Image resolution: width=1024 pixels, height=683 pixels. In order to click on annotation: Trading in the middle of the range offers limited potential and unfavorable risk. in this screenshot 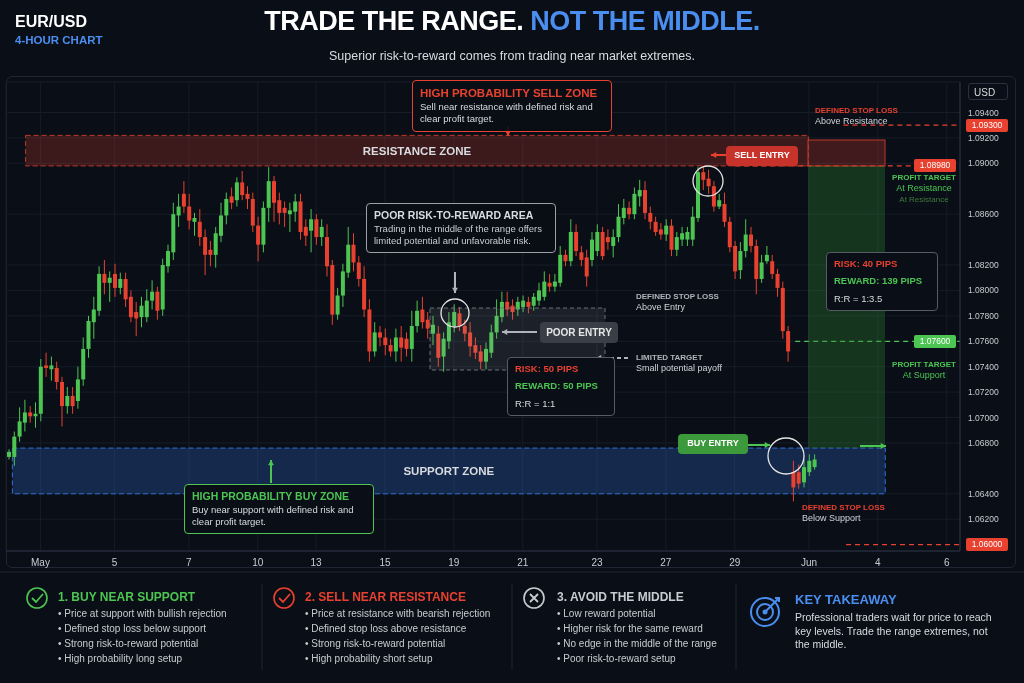, I will do `click(458, 235)`.